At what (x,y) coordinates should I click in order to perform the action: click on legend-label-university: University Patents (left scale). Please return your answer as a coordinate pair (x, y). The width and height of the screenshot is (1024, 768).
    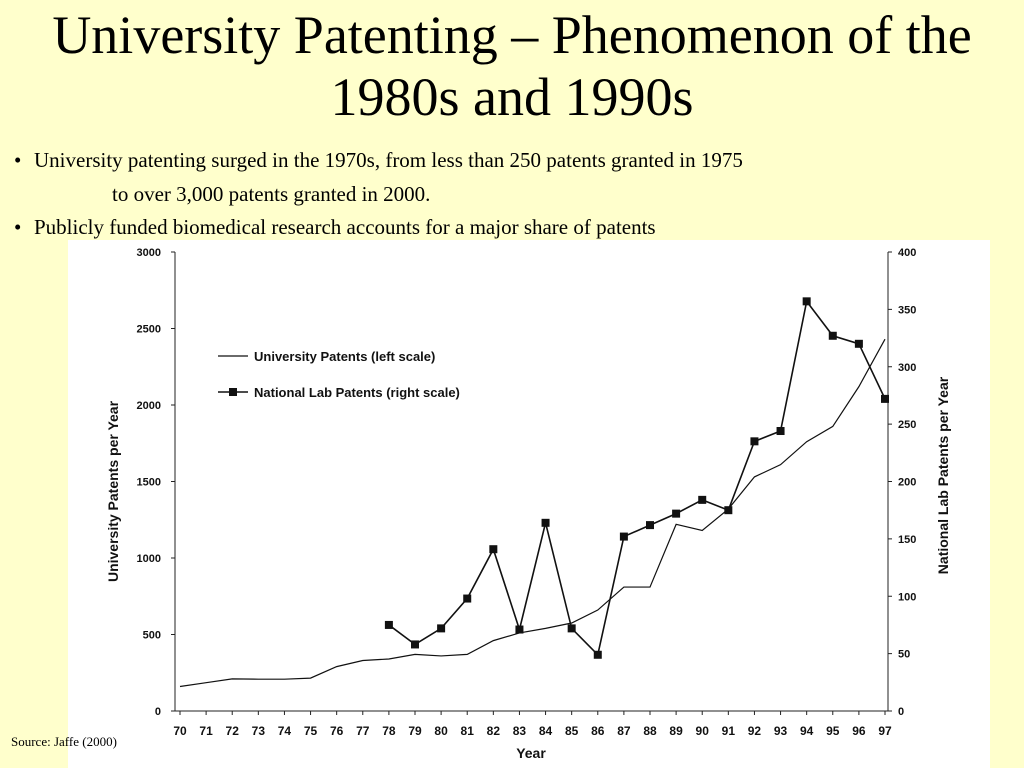
    Looking at the image, I should click on (344, 356).